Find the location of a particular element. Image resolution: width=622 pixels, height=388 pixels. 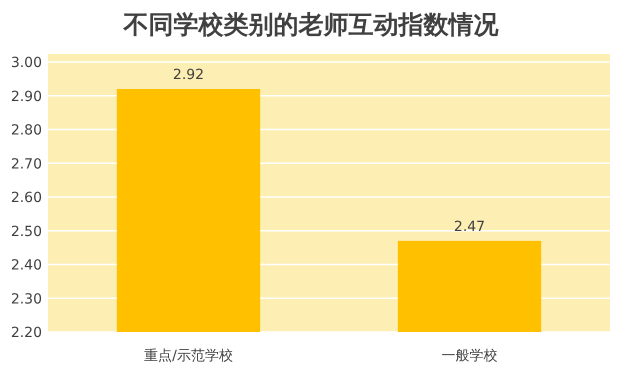

x-tick-label: 一般学校 is located at coordinates (470, 356).